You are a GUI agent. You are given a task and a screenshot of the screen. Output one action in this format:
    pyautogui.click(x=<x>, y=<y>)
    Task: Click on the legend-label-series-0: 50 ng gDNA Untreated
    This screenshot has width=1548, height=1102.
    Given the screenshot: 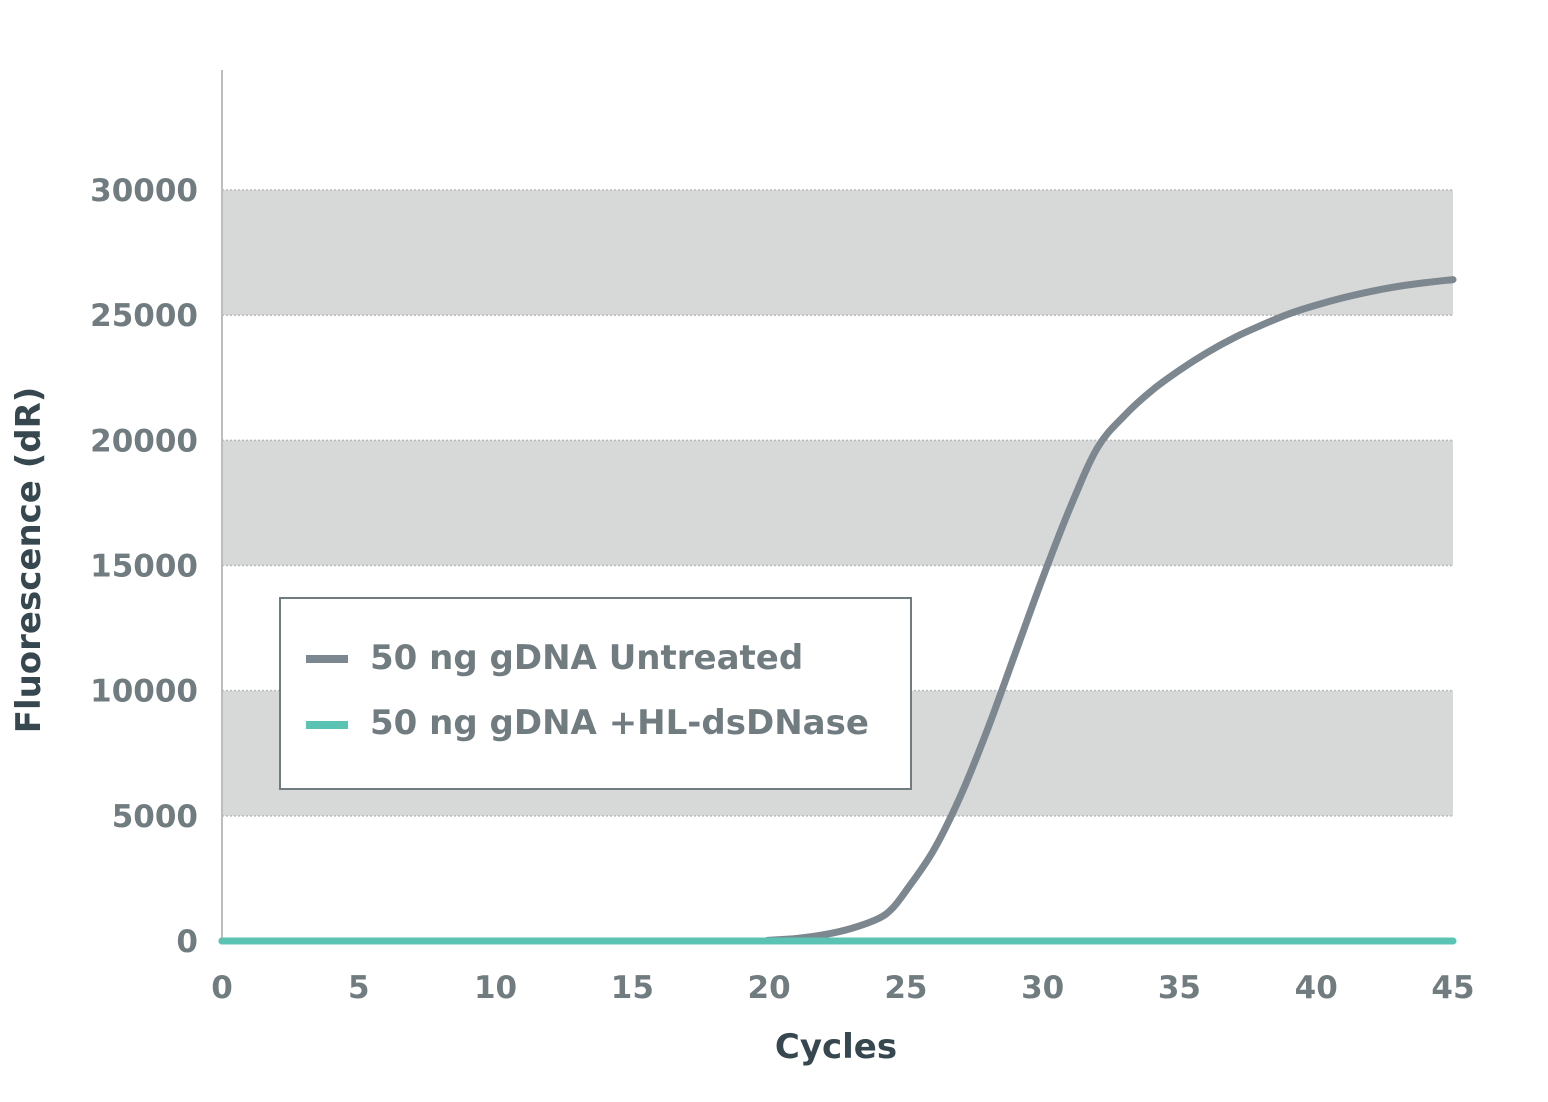 What is the action you would take?
    pyautogui.click(x=586, y=658)
    